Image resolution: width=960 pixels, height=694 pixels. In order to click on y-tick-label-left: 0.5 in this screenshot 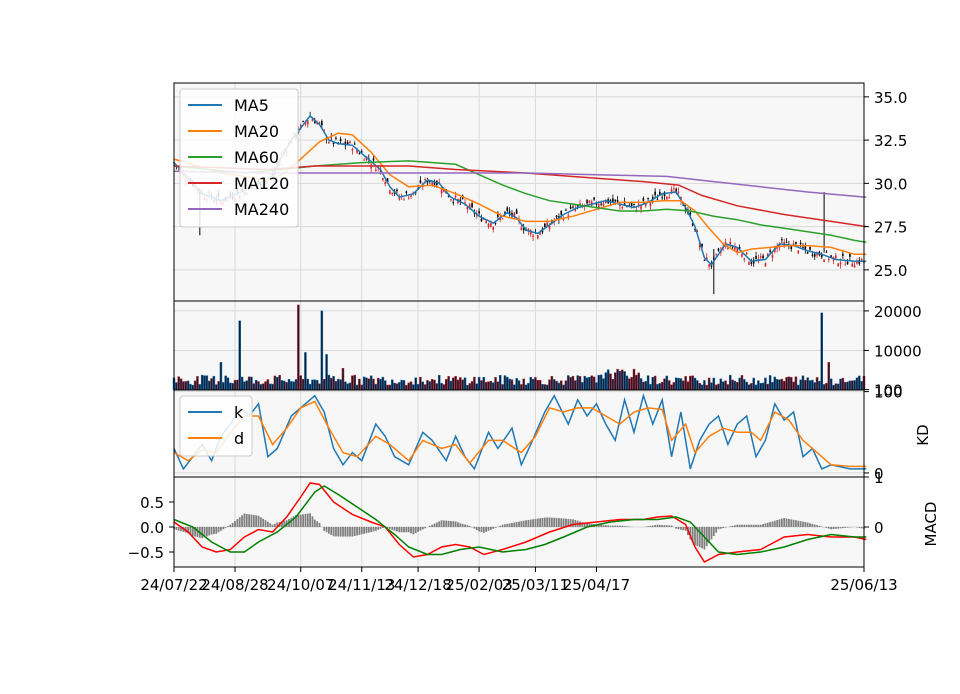, I will do `click(152, 503)`.